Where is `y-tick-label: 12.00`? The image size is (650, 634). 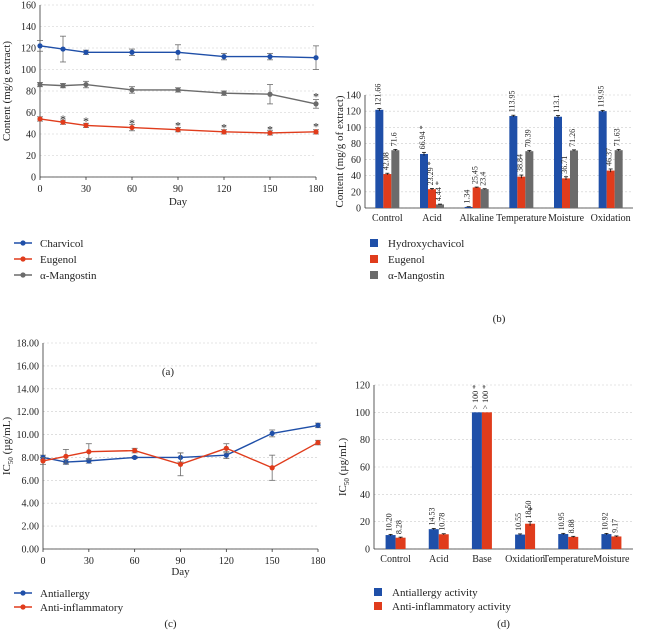 y-tick-label: 12.00 is located at coordinates (28, 412).